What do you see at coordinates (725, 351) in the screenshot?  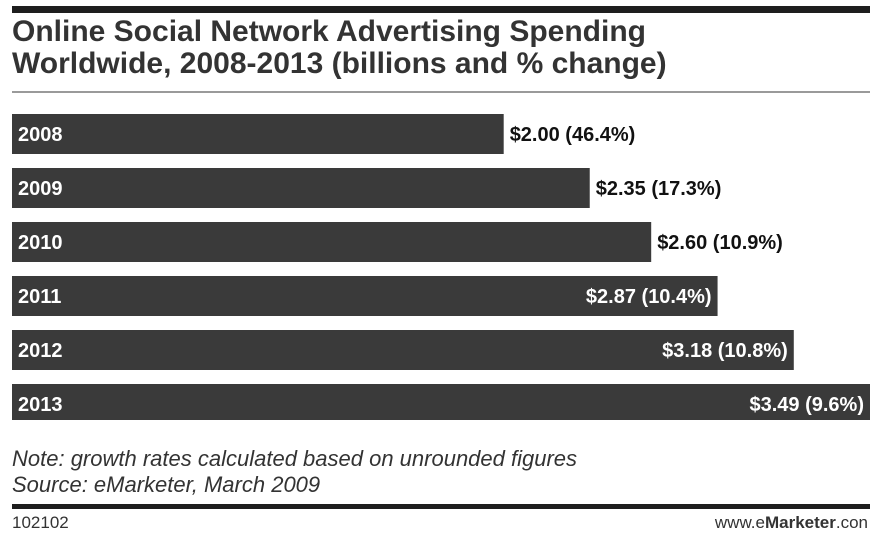 I see `value-label-2012: $3.18 (10.8%)` at bounding box center [725, 351].